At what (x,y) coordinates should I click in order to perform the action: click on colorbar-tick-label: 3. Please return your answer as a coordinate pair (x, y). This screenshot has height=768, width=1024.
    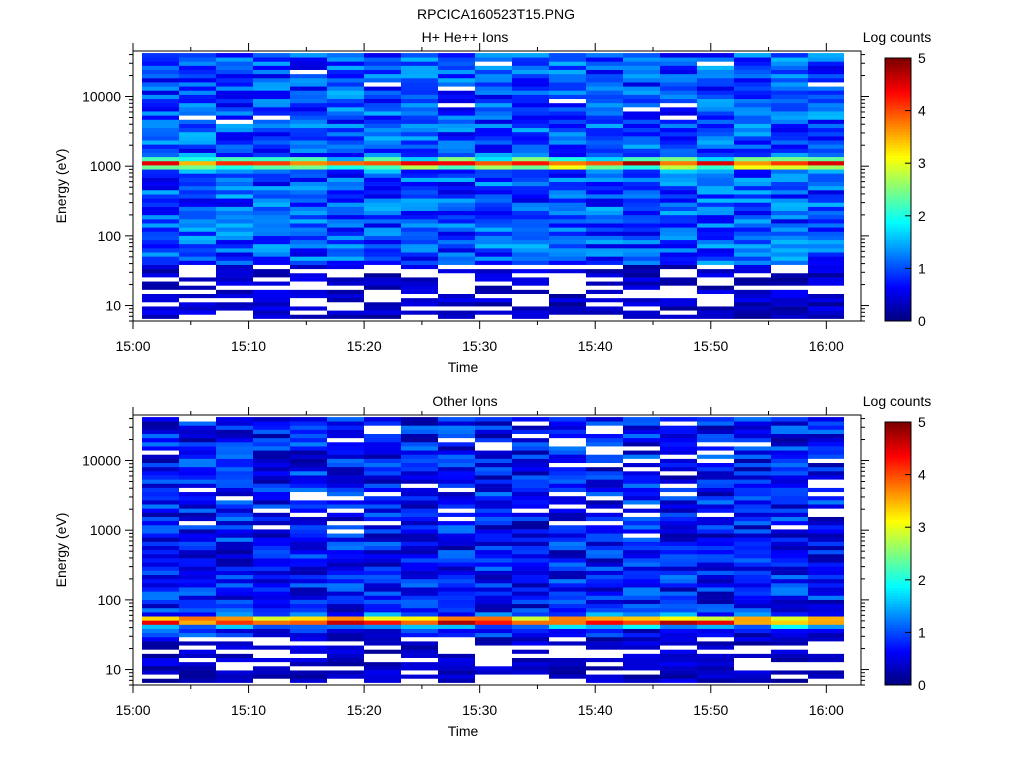
    Looking at the image, I should click on (922, 527).